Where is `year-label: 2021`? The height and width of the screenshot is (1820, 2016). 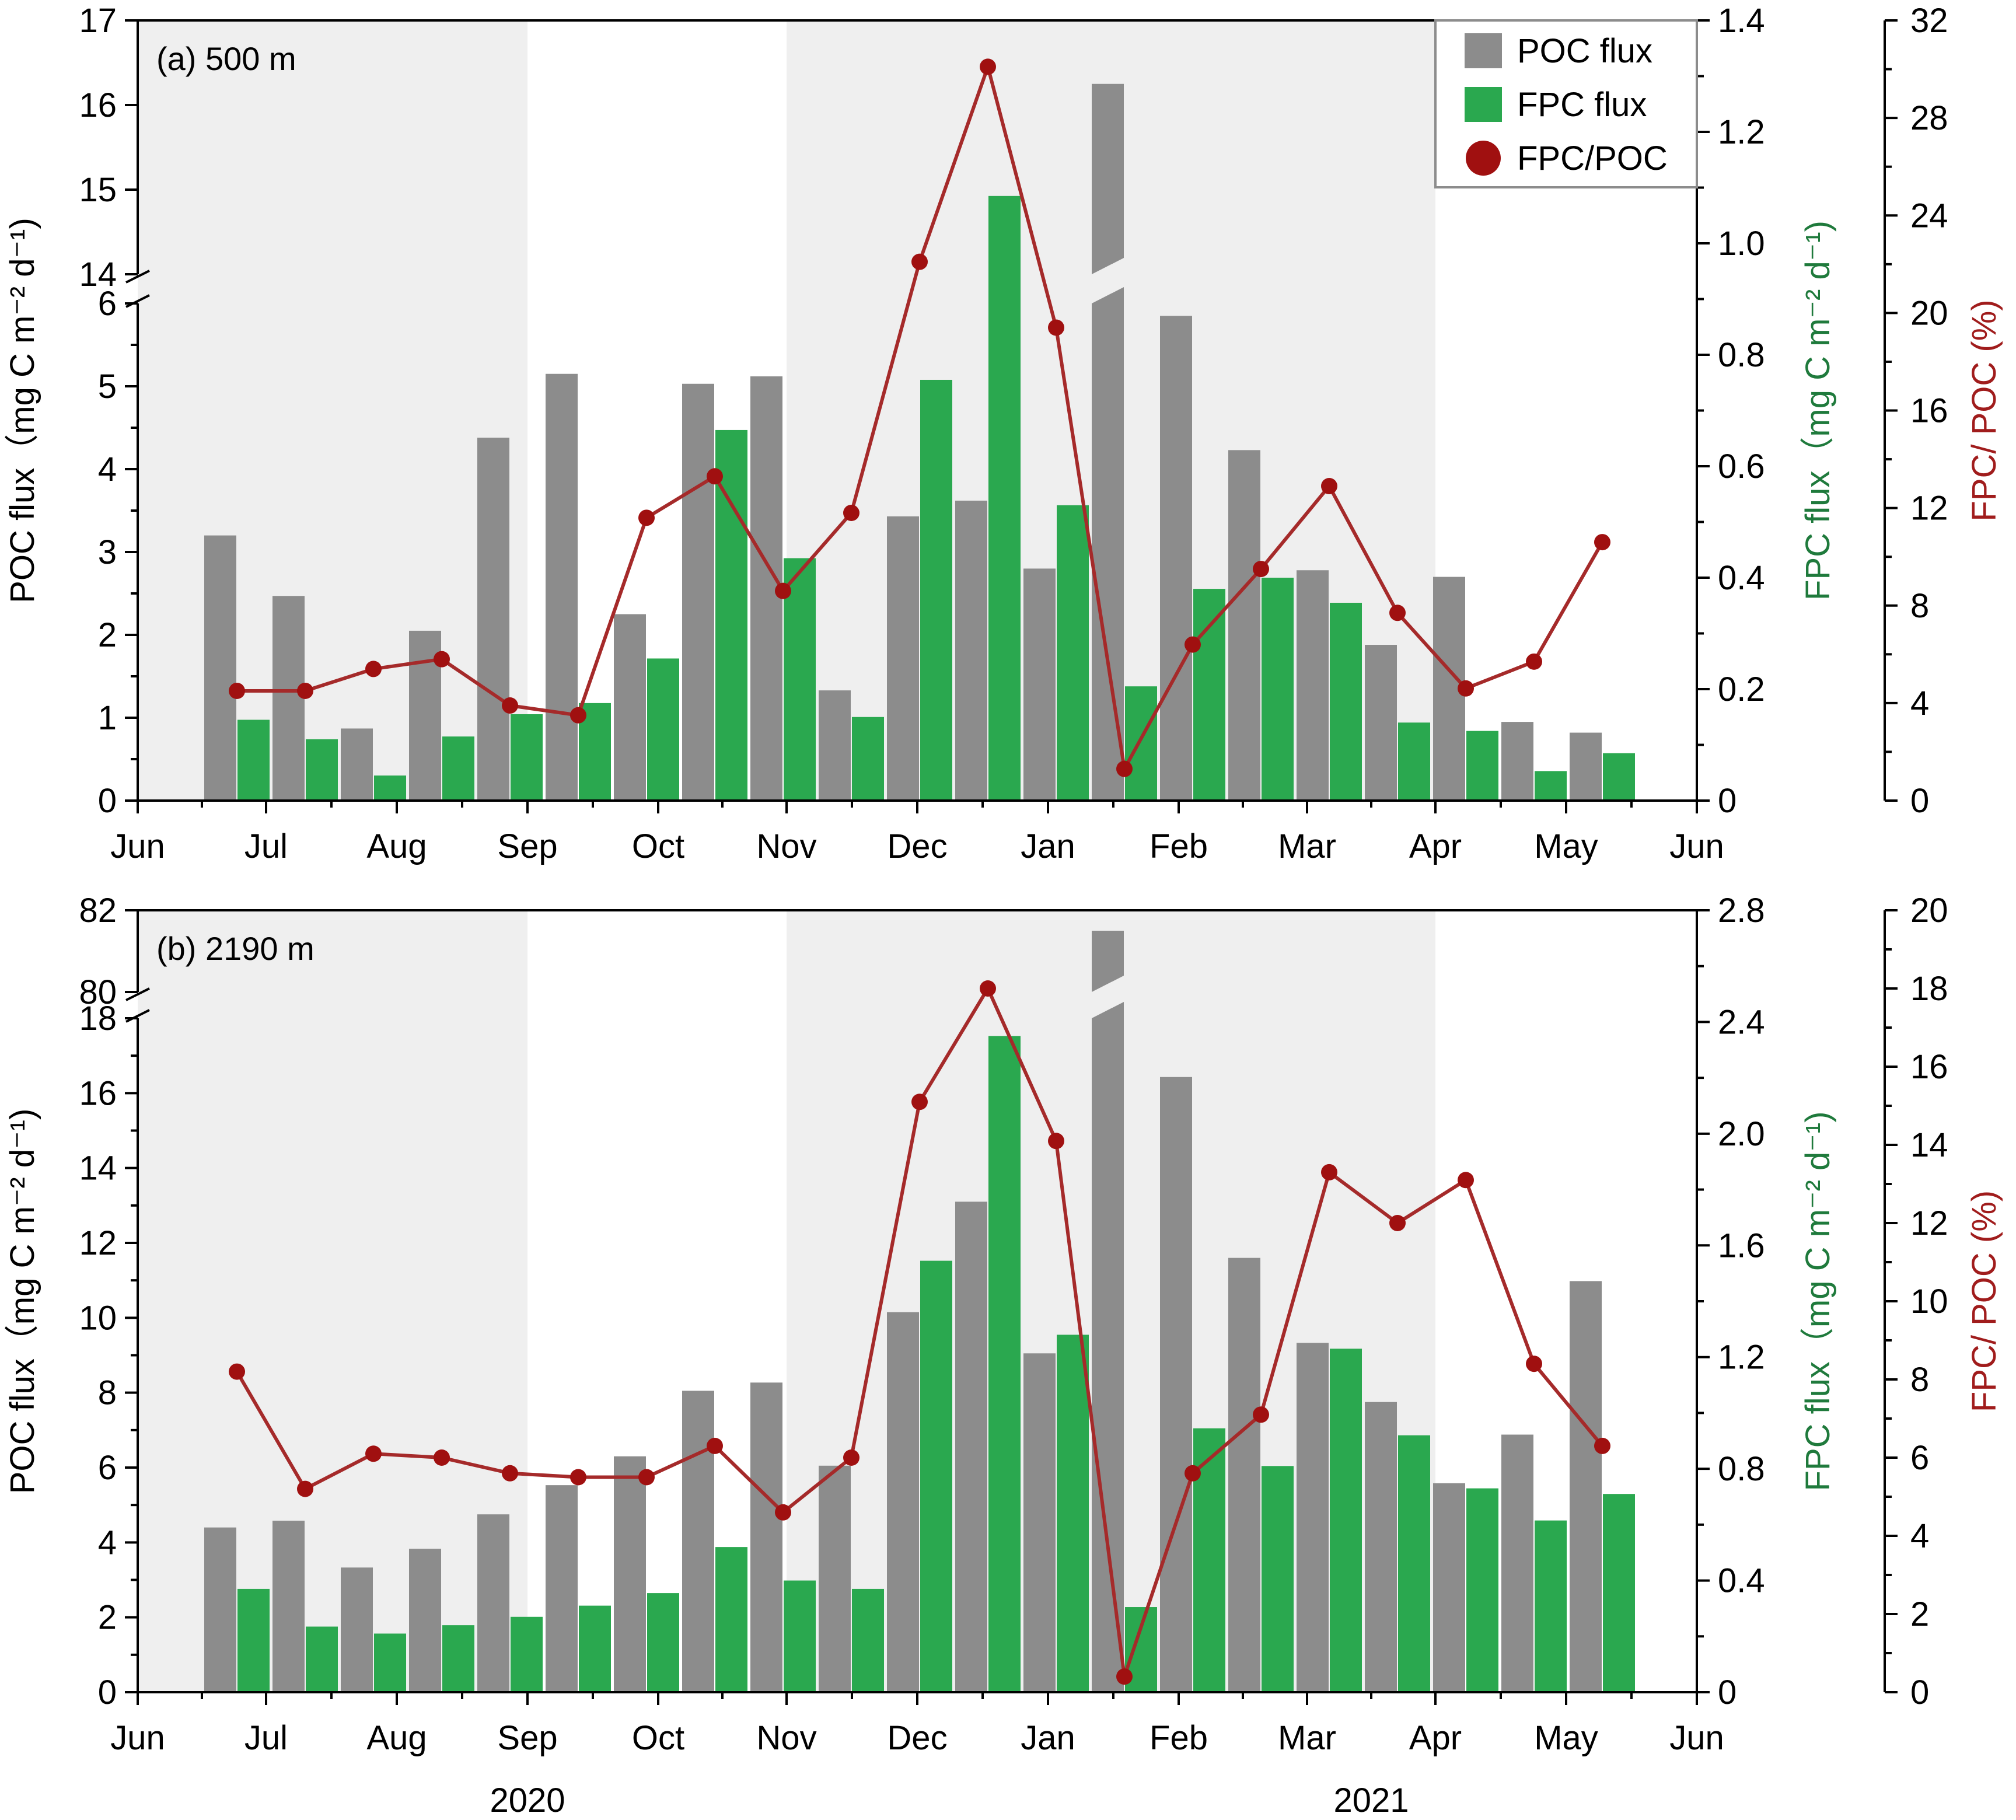
year-label: 2021 is located at coordinates (1371, 1800).